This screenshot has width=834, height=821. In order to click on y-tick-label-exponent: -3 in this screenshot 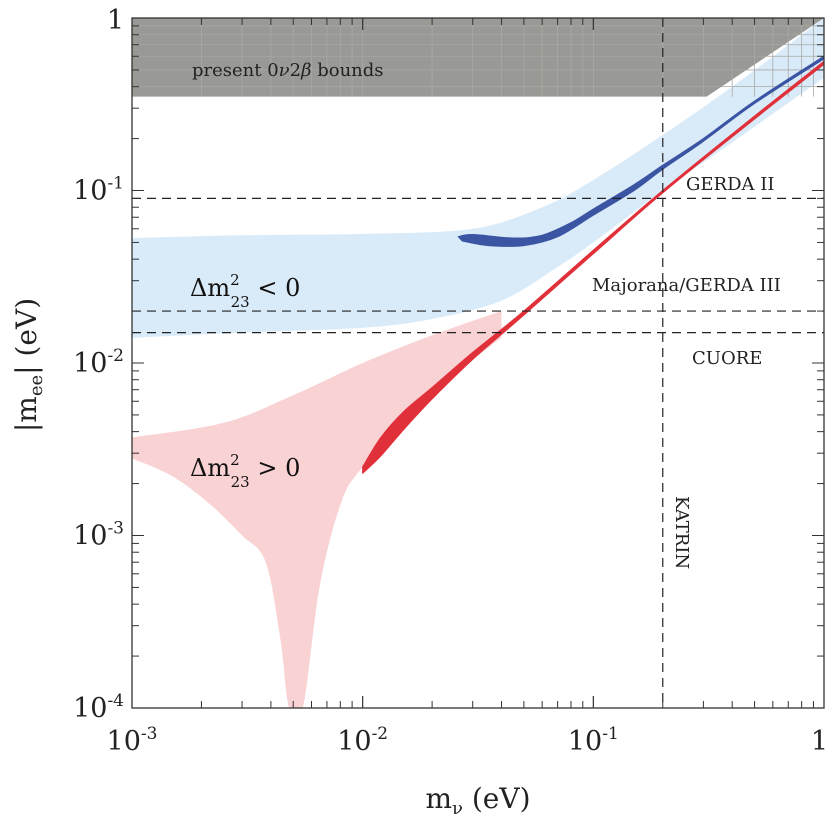, I will do `click(115, 529)`.